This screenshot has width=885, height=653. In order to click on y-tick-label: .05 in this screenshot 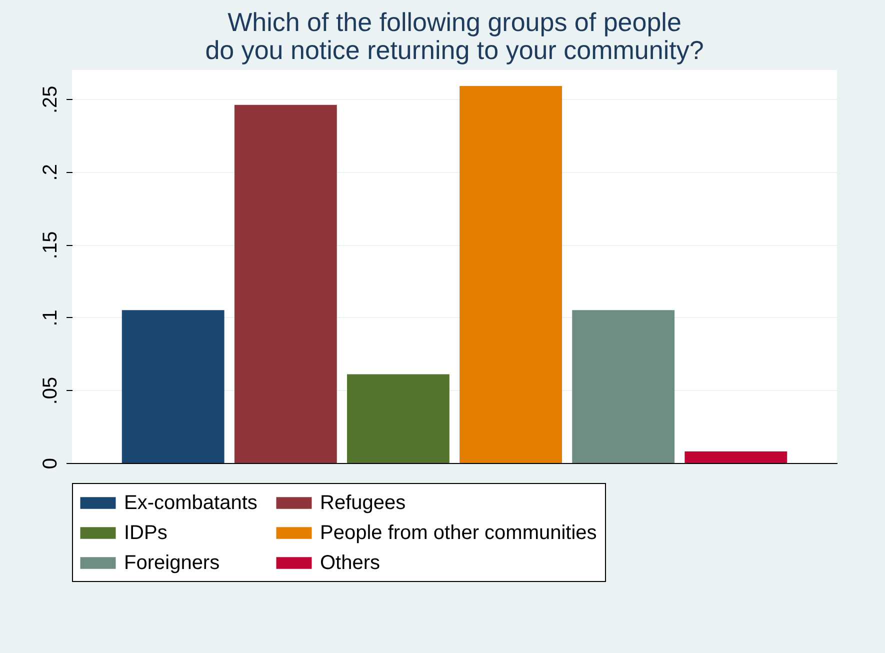, I will do `click(51, 390)`.